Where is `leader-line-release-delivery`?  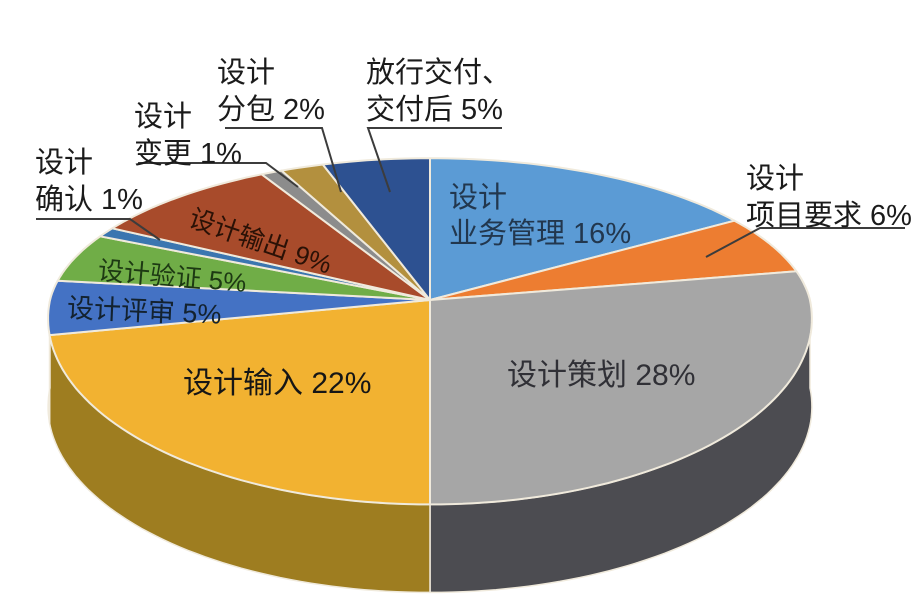
leader-line-release-delivery is located at coordinates (434, 160).